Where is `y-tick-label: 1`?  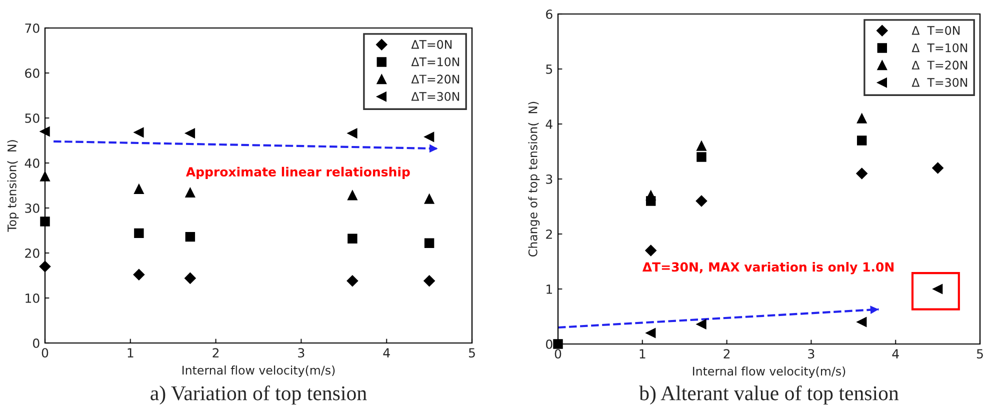
y-tick-label: 1 is located at coordinates (549, 289).